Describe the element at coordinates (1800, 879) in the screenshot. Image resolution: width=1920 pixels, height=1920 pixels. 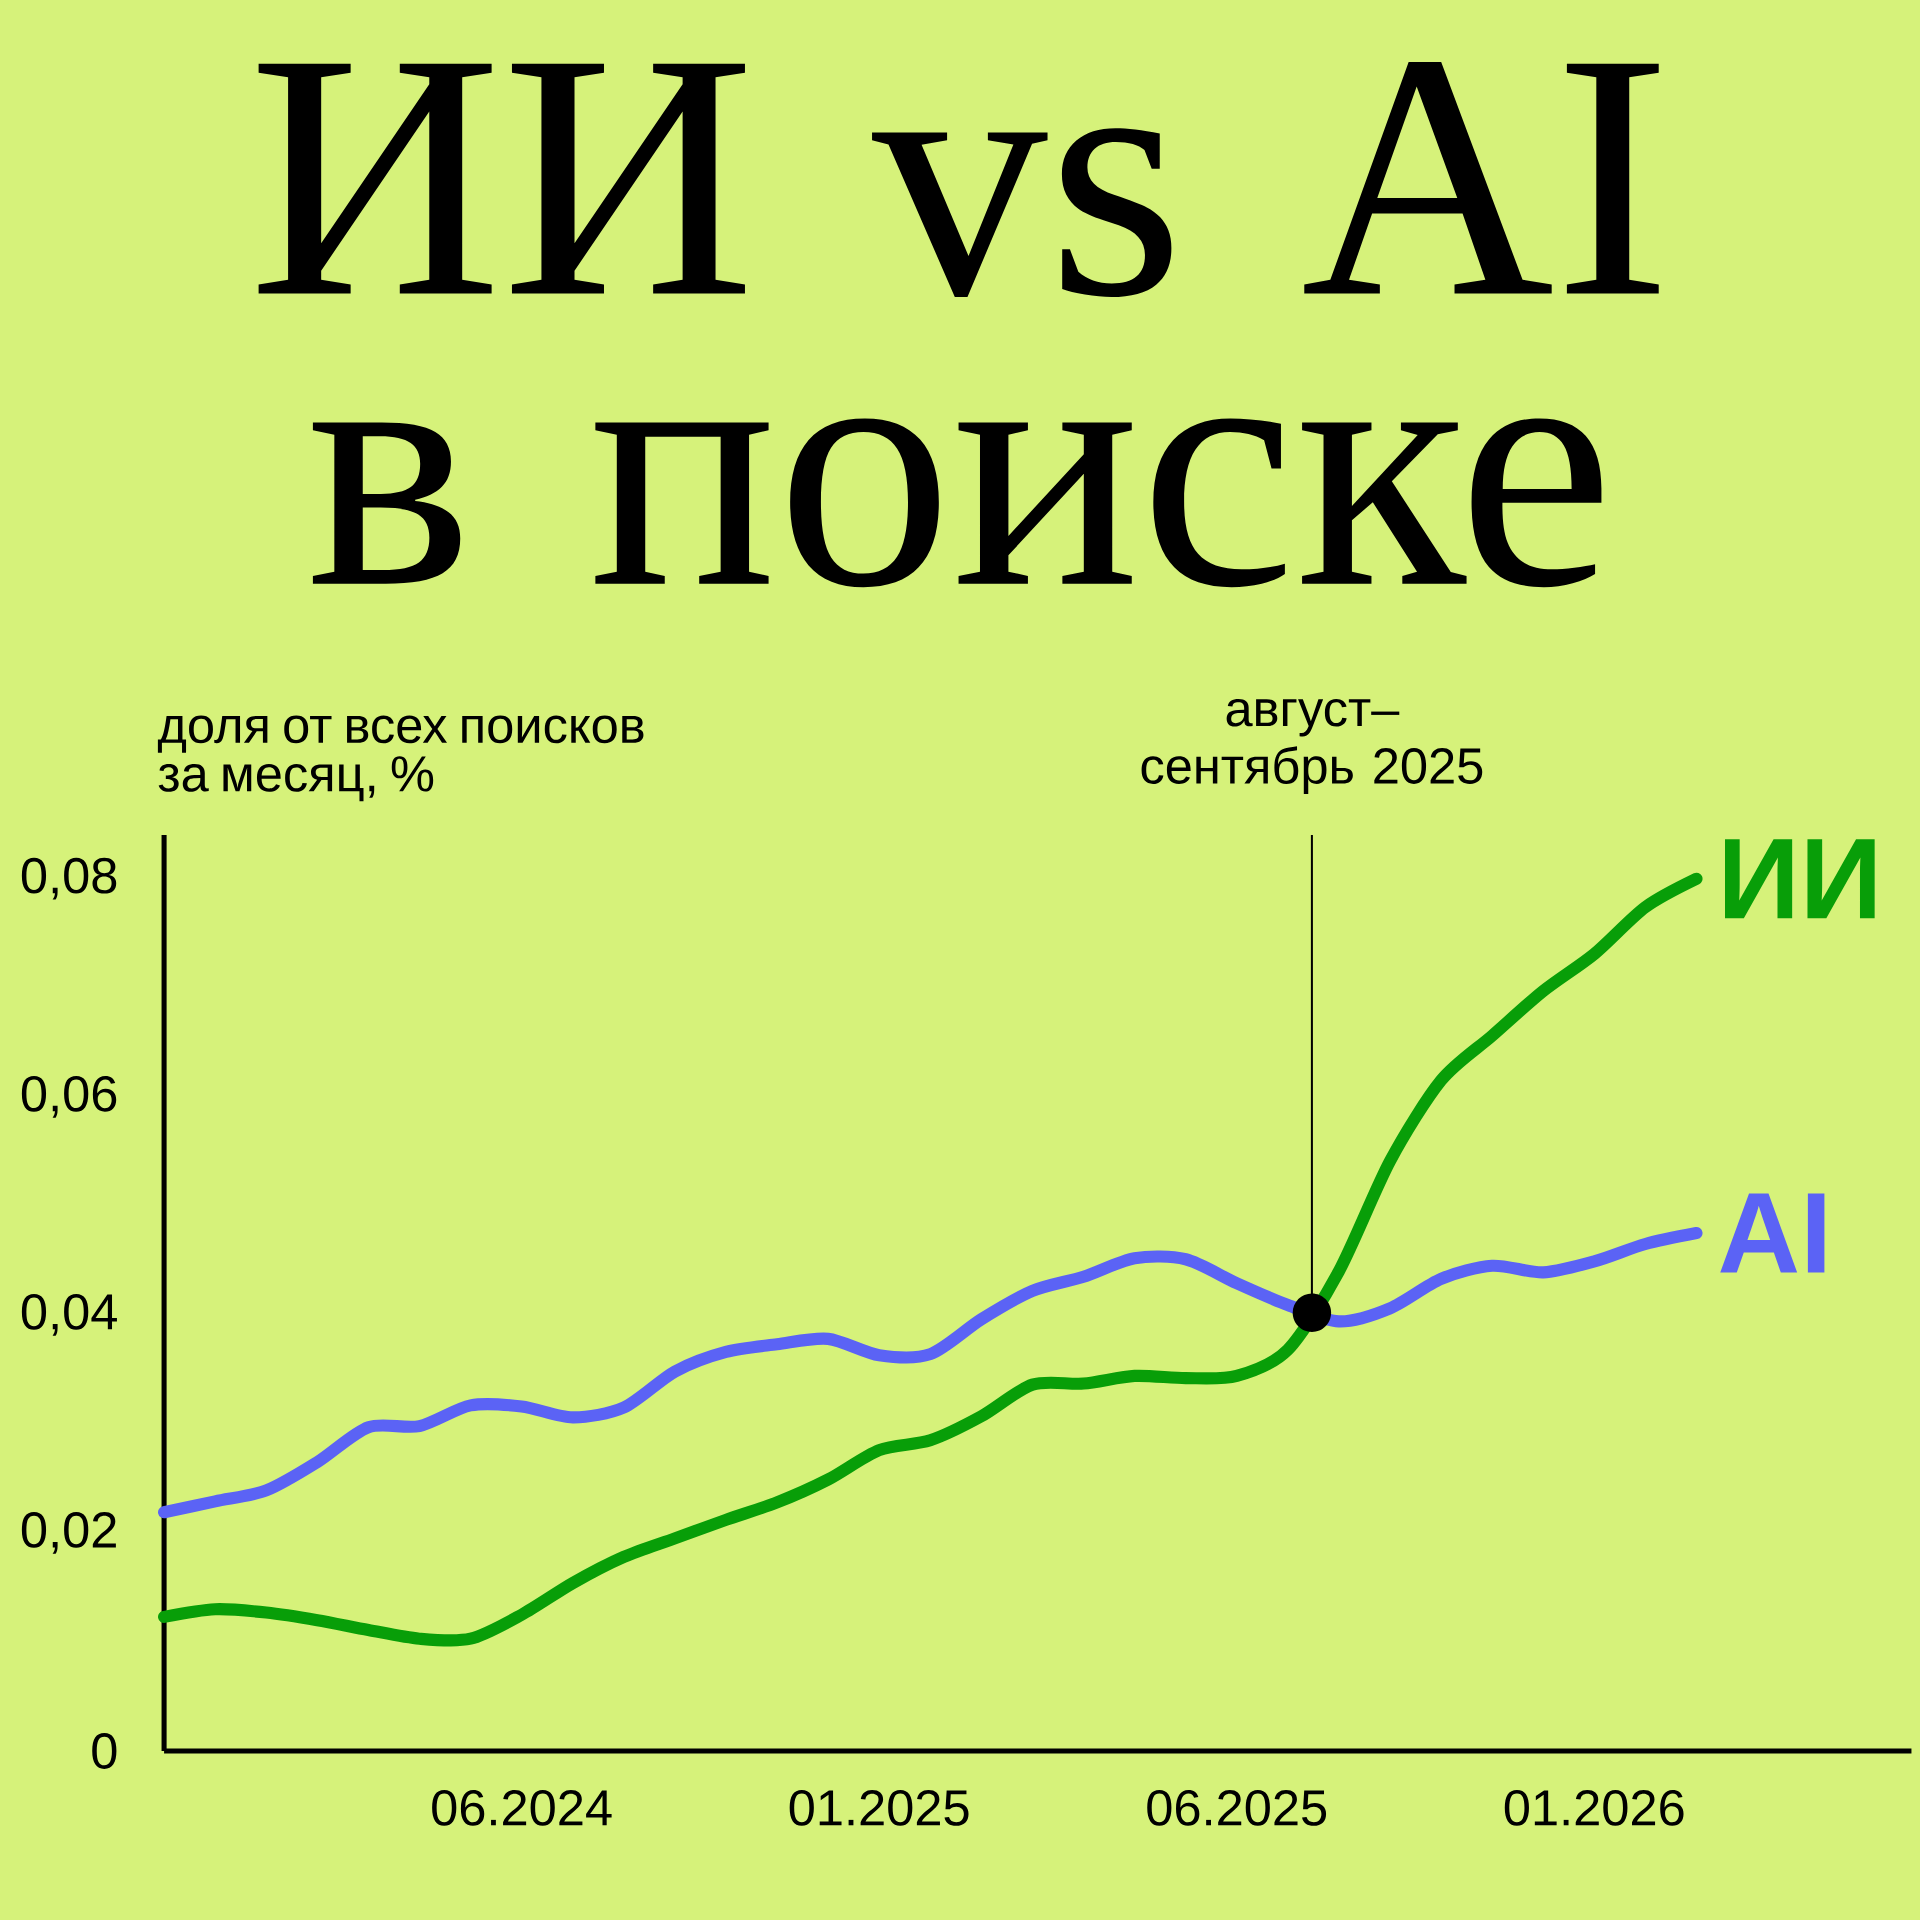
I see `series-label: ИИ` at that location.